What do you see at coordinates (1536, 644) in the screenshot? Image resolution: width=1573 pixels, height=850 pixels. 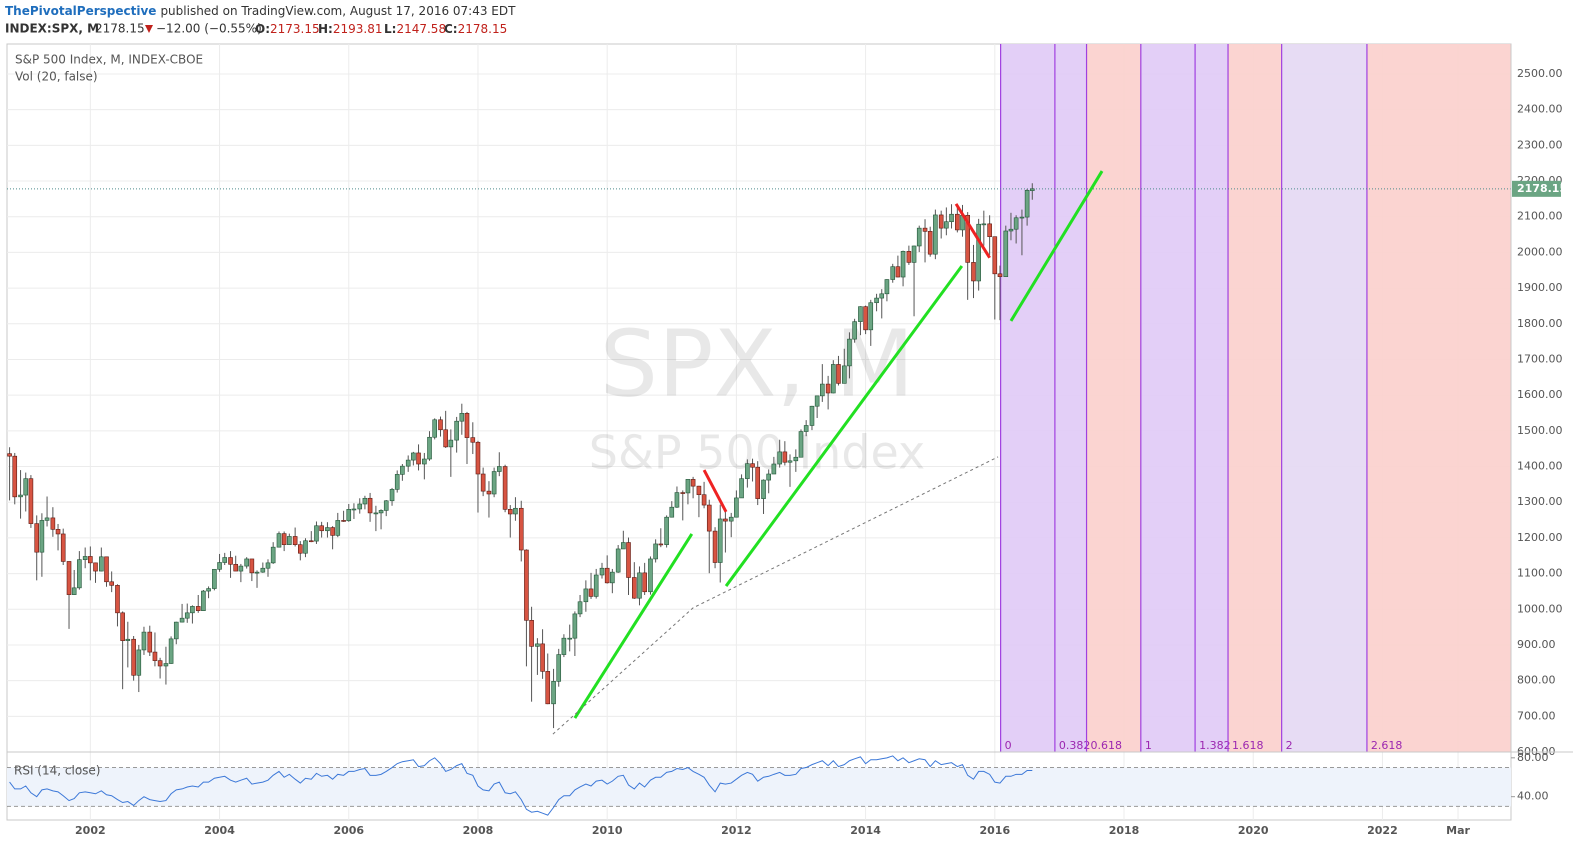 I see `y-tick-label: 900.00` at bounding box center [1536, 644].